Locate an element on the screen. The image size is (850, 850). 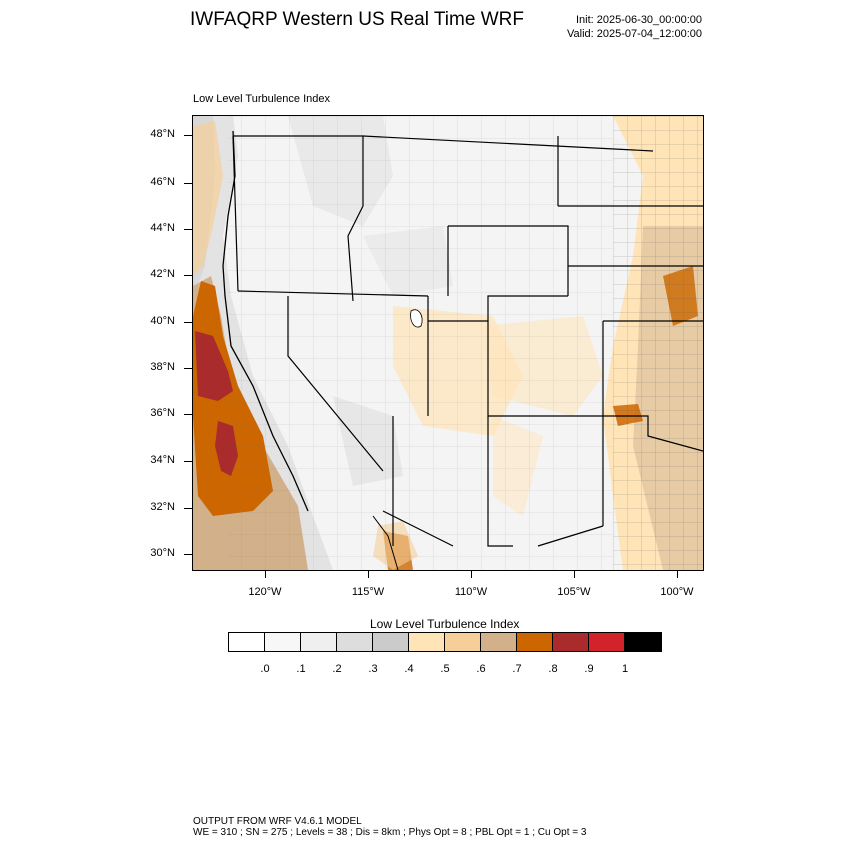
colorbar-label: .9 is located at coordinates (589, 669).